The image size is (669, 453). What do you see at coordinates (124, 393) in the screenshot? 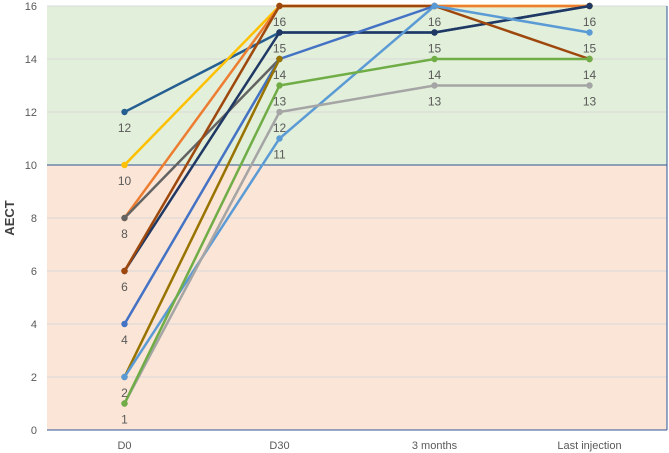
I see `data-label: 2` at bounding box center [124, 393].